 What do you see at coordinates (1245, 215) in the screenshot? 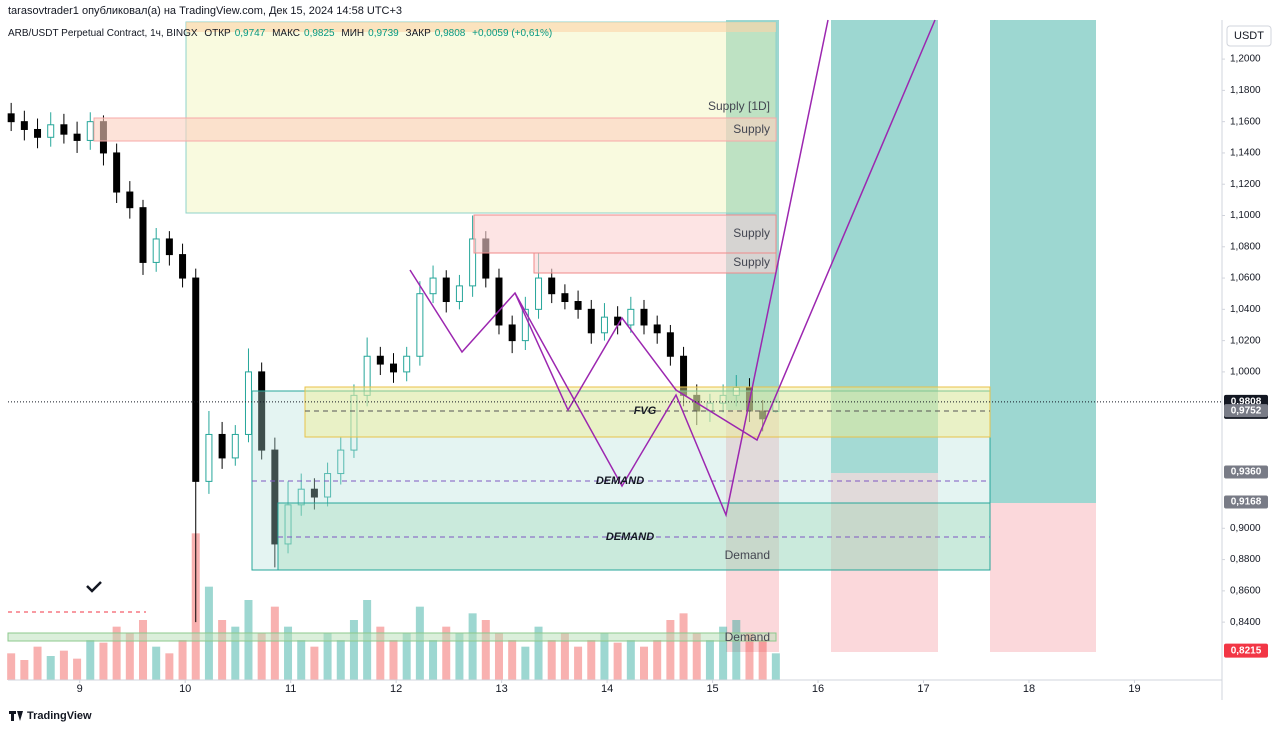
I see `y-tick-label: 1,1000` at bounding box center [1245, 215].